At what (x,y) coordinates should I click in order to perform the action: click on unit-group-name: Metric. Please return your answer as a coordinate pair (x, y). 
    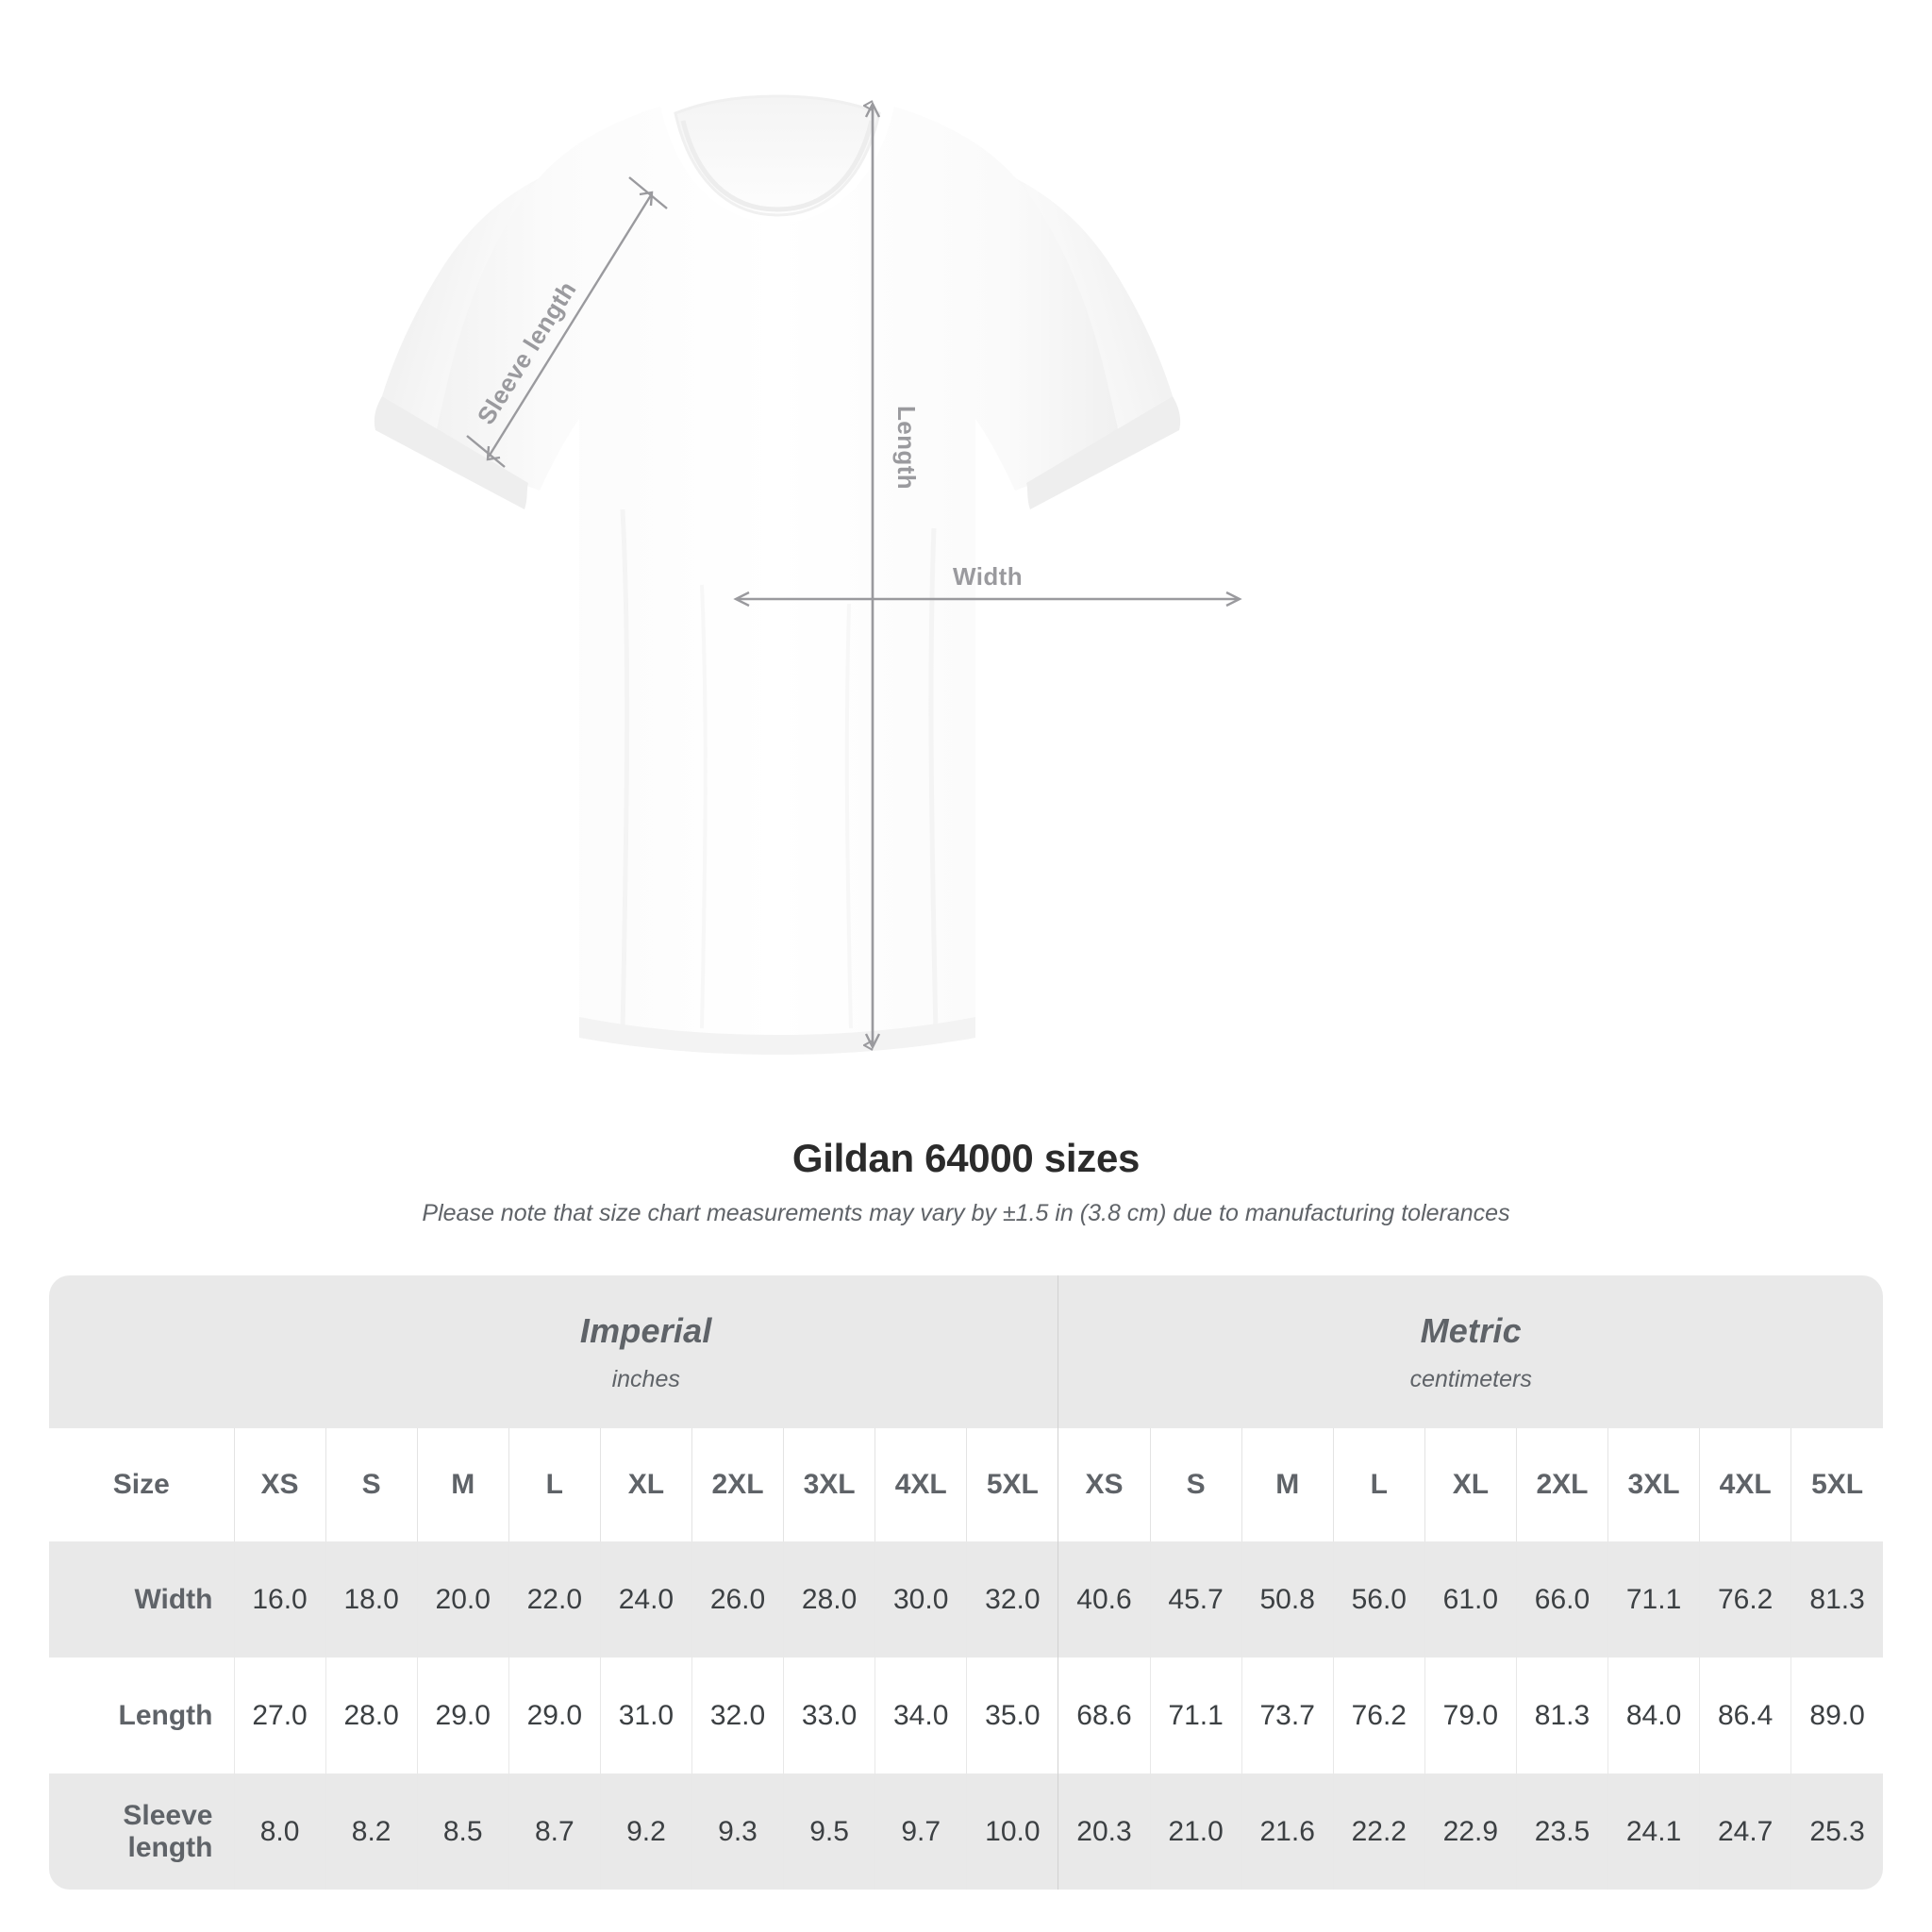
    Looking at the image, I should click on (1471, 1330).